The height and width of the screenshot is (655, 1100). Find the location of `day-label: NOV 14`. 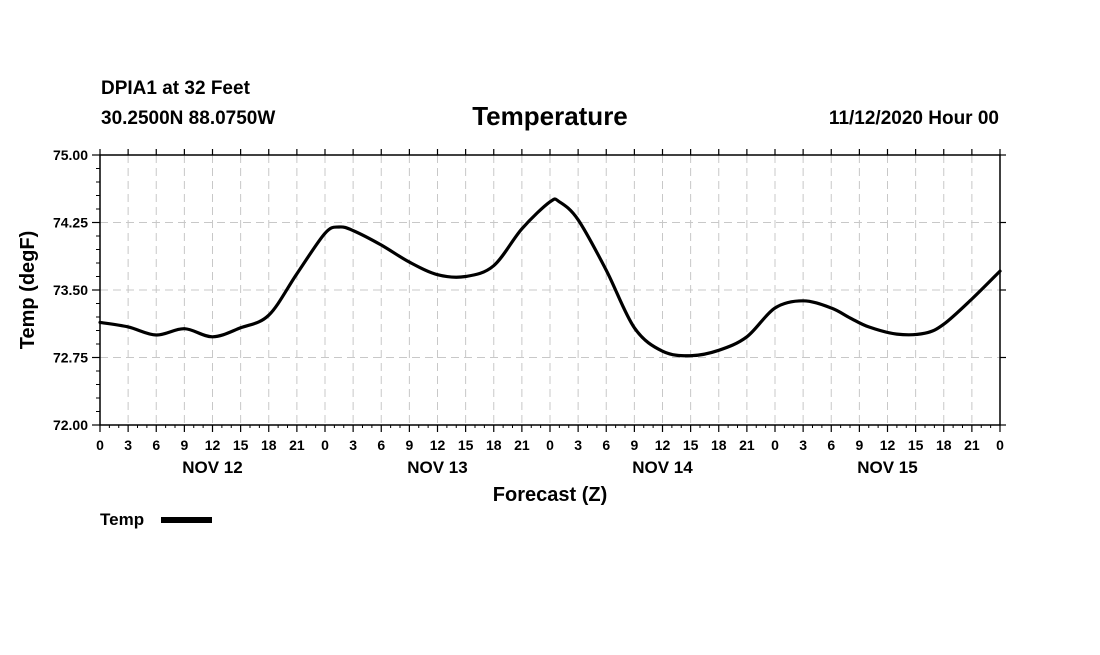

day-label: NOV 14 is located at coordinates (662, 467).